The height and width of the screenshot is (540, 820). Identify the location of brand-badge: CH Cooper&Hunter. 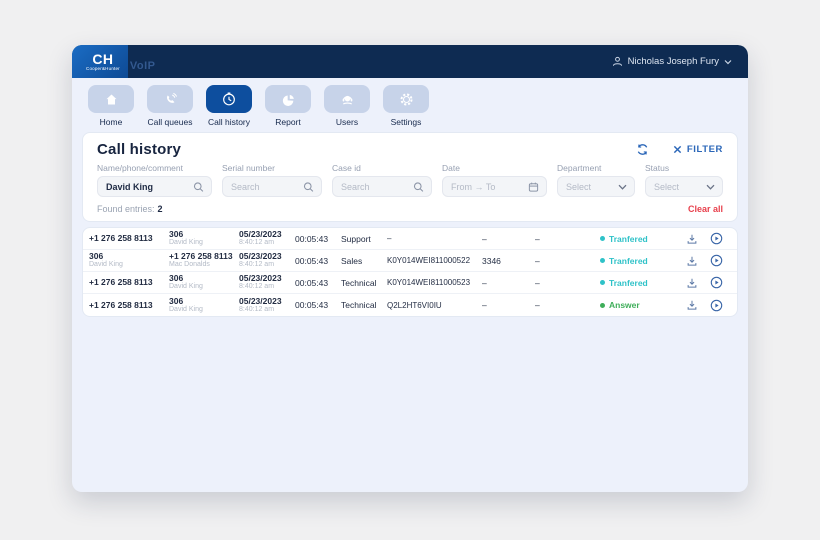
(100, 61).